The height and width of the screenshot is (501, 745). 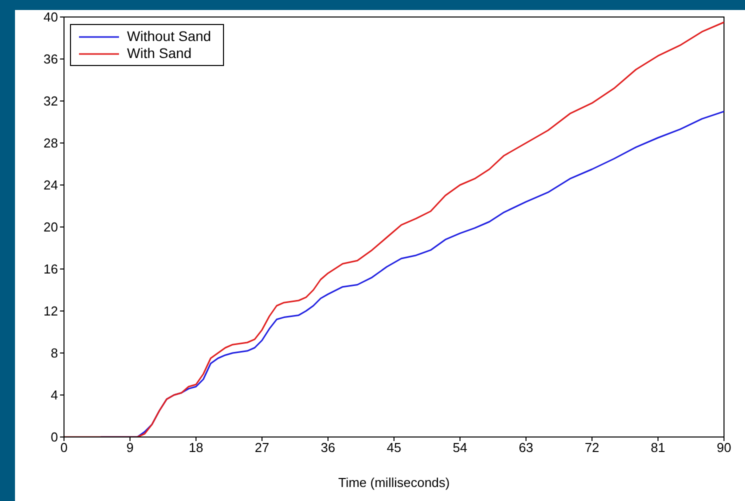 What do you see at coordinates (51, 143) in the screenshot?
I see `y-tick-label: 28` at bounding box center [51, 143].